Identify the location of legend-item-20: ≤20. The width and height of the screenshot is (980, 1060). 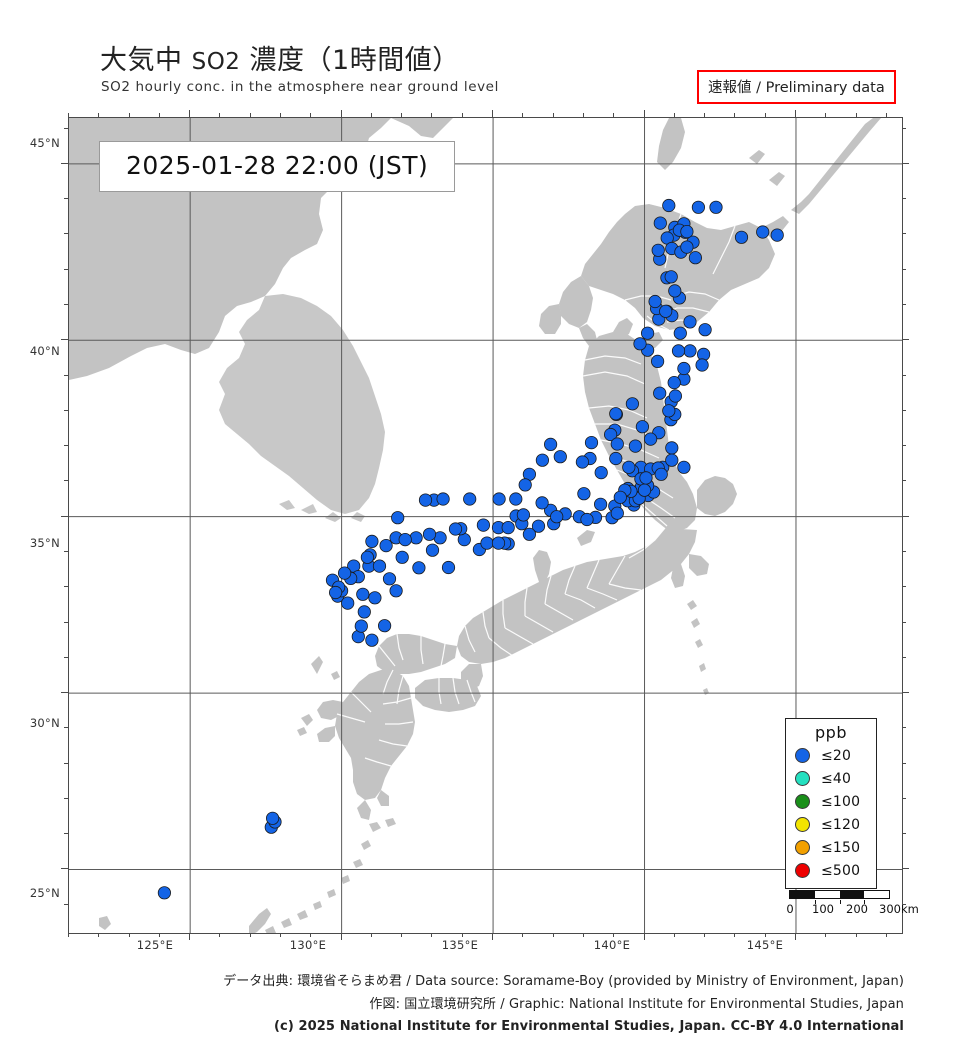
(831, 755).